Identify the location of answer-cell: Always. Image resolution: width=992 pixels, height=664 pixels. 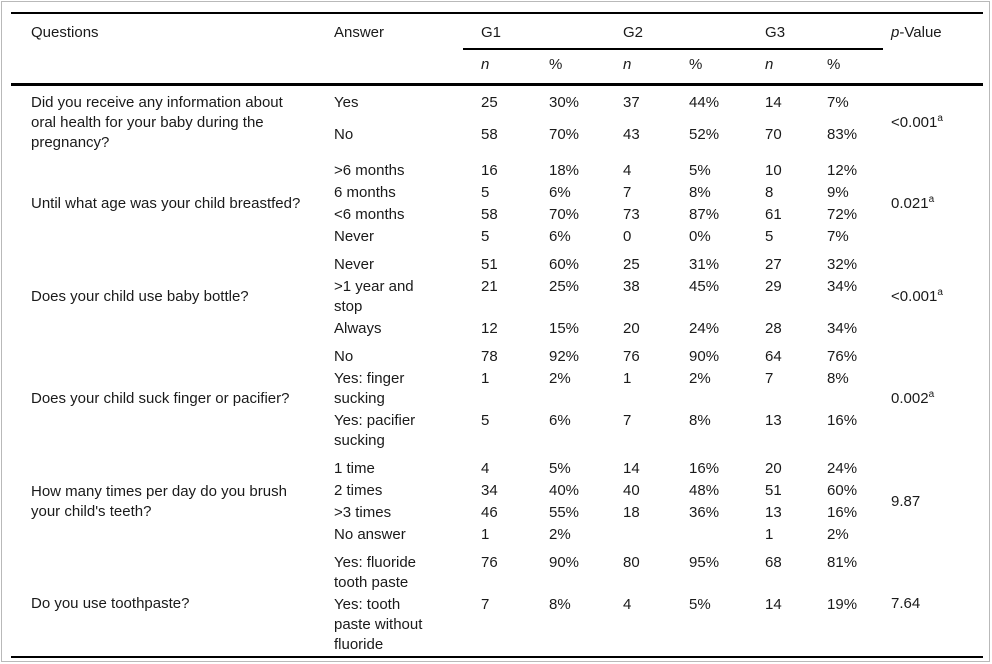
(358, 328).